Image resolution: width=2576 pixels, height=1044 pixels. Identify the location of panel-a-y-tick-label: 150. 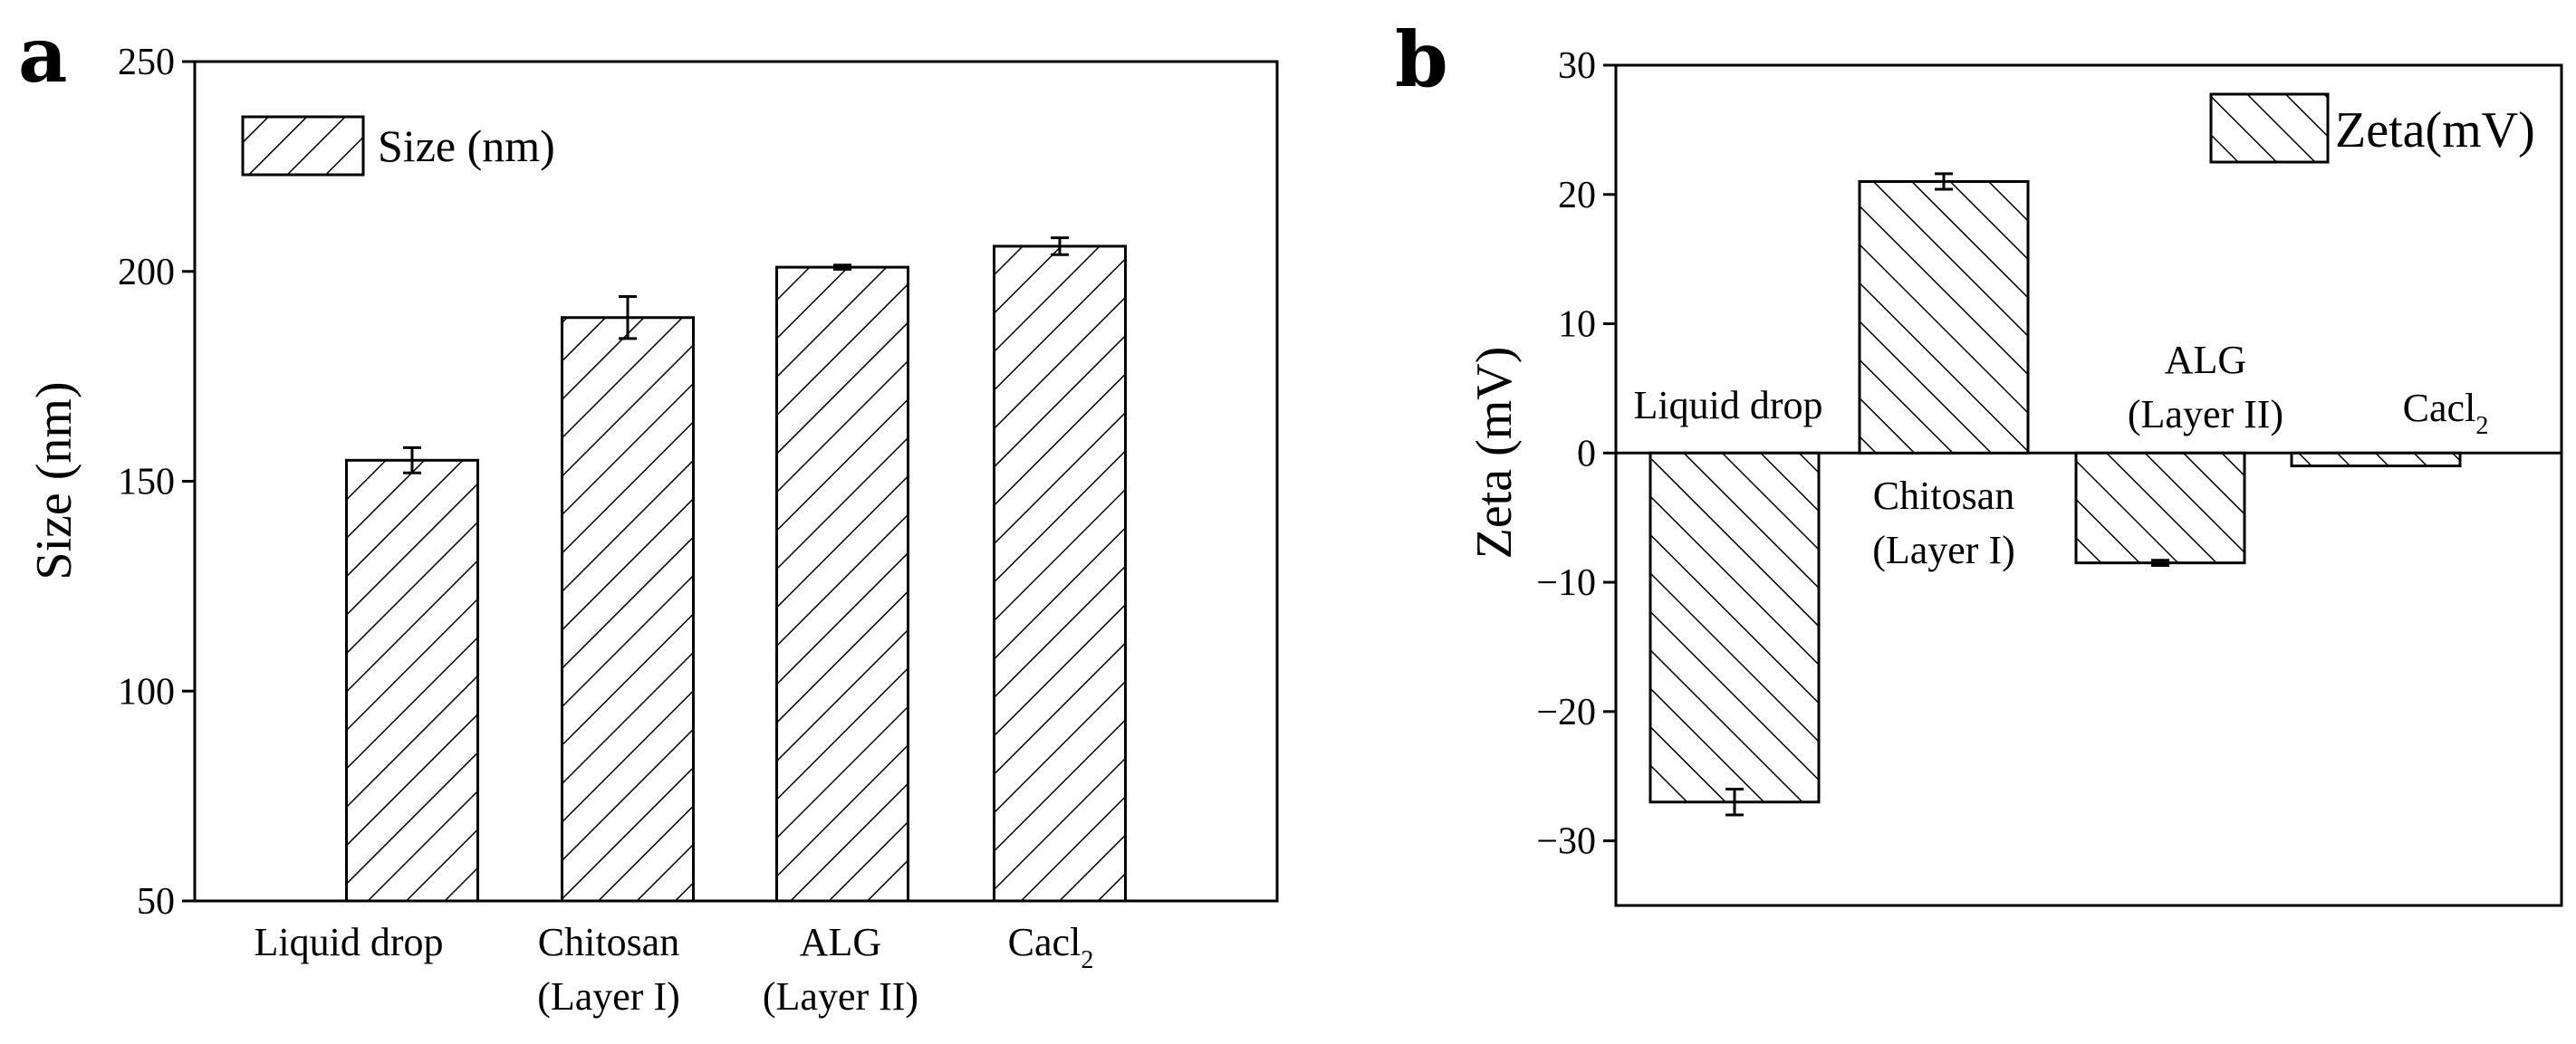
(146, 482).